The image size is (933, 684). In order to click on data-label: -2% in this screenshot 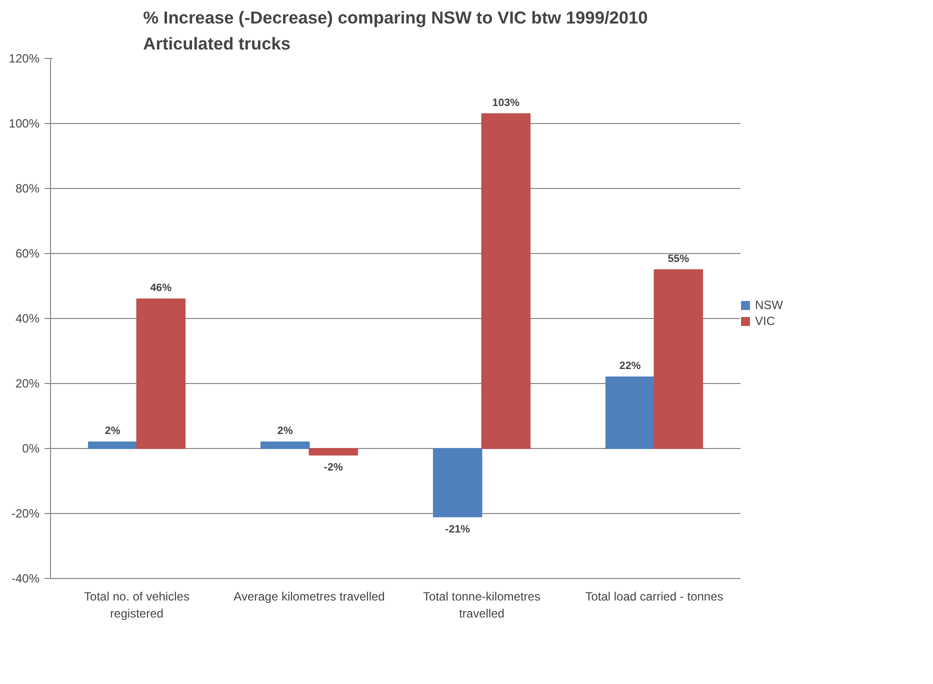, I will do `click(334, 468)`.